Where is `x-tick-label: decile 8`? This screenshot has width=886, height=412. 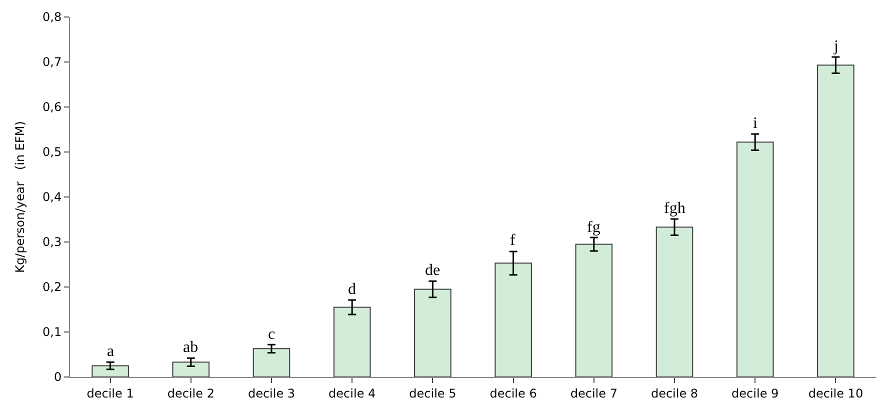
x-tick-label: decile 8 is located at coordinates (674, 393).